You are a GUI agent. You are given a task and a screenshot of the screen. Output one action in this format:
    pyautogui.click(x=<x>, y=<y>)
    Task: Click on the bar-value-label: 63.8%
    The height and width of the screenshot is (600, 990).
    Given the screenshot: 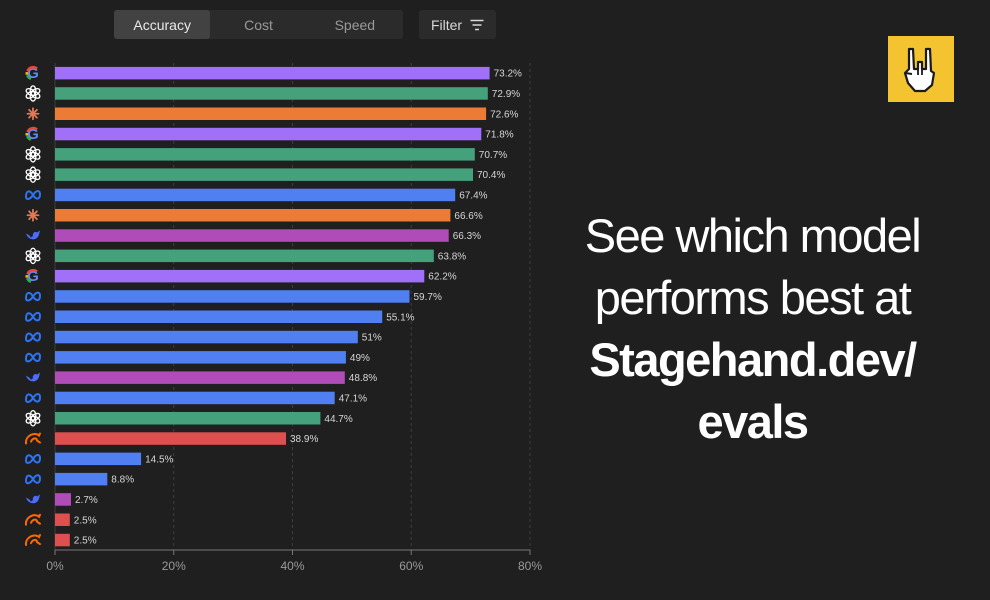 What is the action you would take?
    pyautogui.click(x=452, y=256)
    